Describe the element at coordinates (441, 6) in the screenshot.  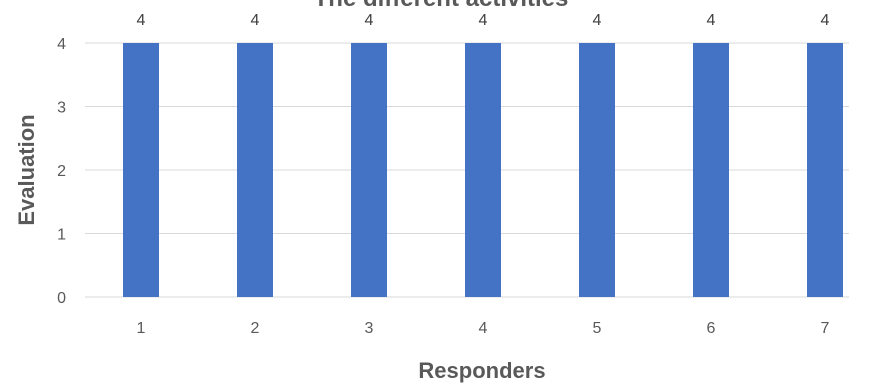
I see `chart-title: The different activities` at that location.